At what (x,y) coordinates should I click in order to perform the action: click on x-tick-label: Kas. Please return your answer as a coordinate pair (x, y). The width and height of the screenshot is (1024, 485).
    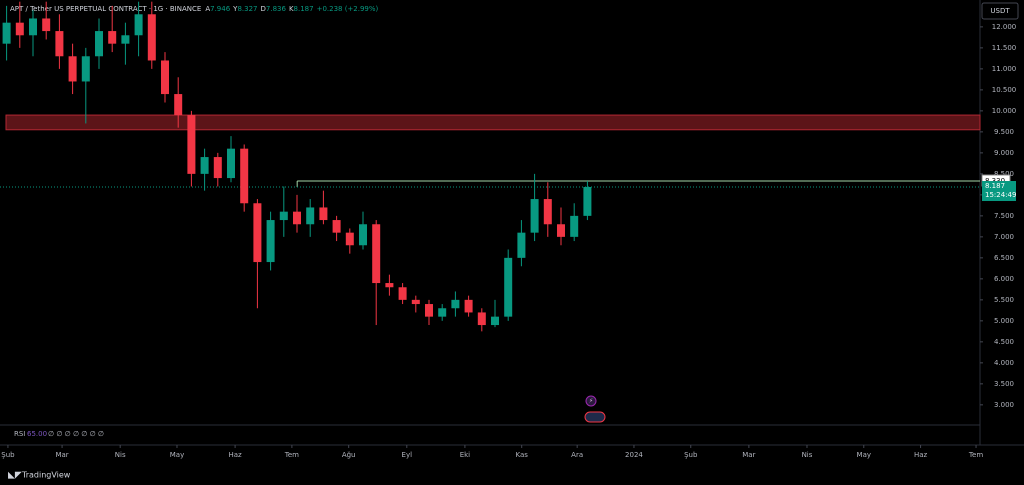
    Looking at the image, I should click on (521, 455).